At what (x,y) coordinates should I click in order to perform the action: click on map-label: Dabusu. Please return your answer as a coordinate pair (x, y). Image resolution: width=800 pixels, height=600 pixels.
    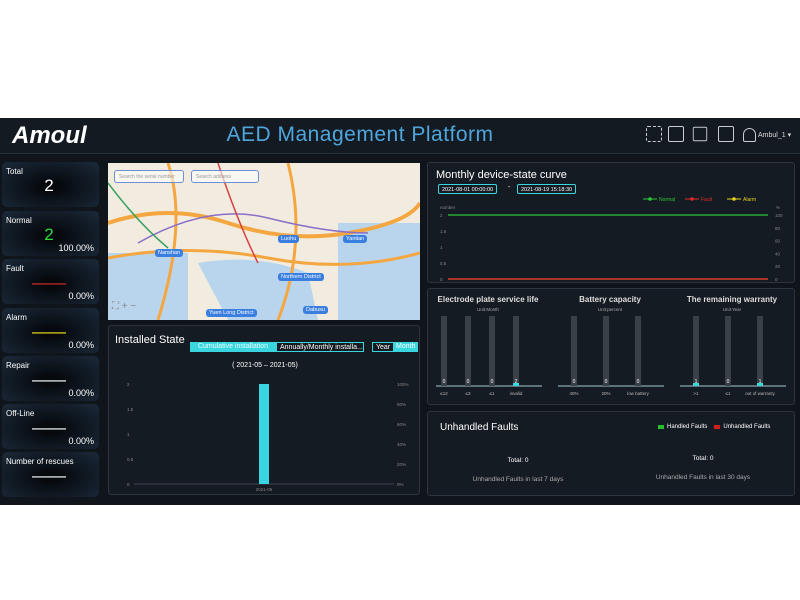
    Looking at the image, I should click on (315, 310).